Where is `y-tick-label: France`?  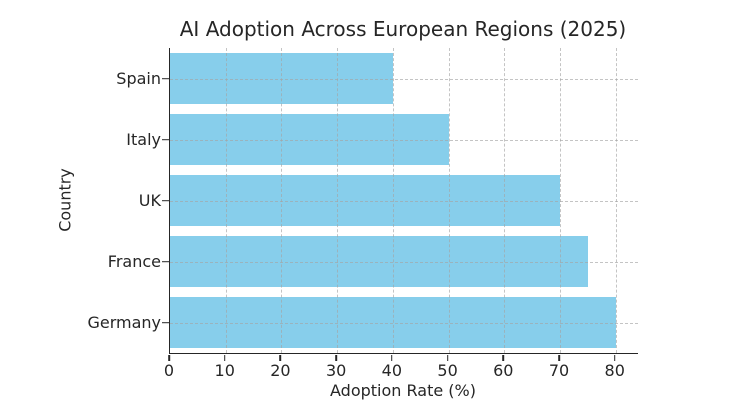
y-tick-label: France is located at coordinates (134, 261).